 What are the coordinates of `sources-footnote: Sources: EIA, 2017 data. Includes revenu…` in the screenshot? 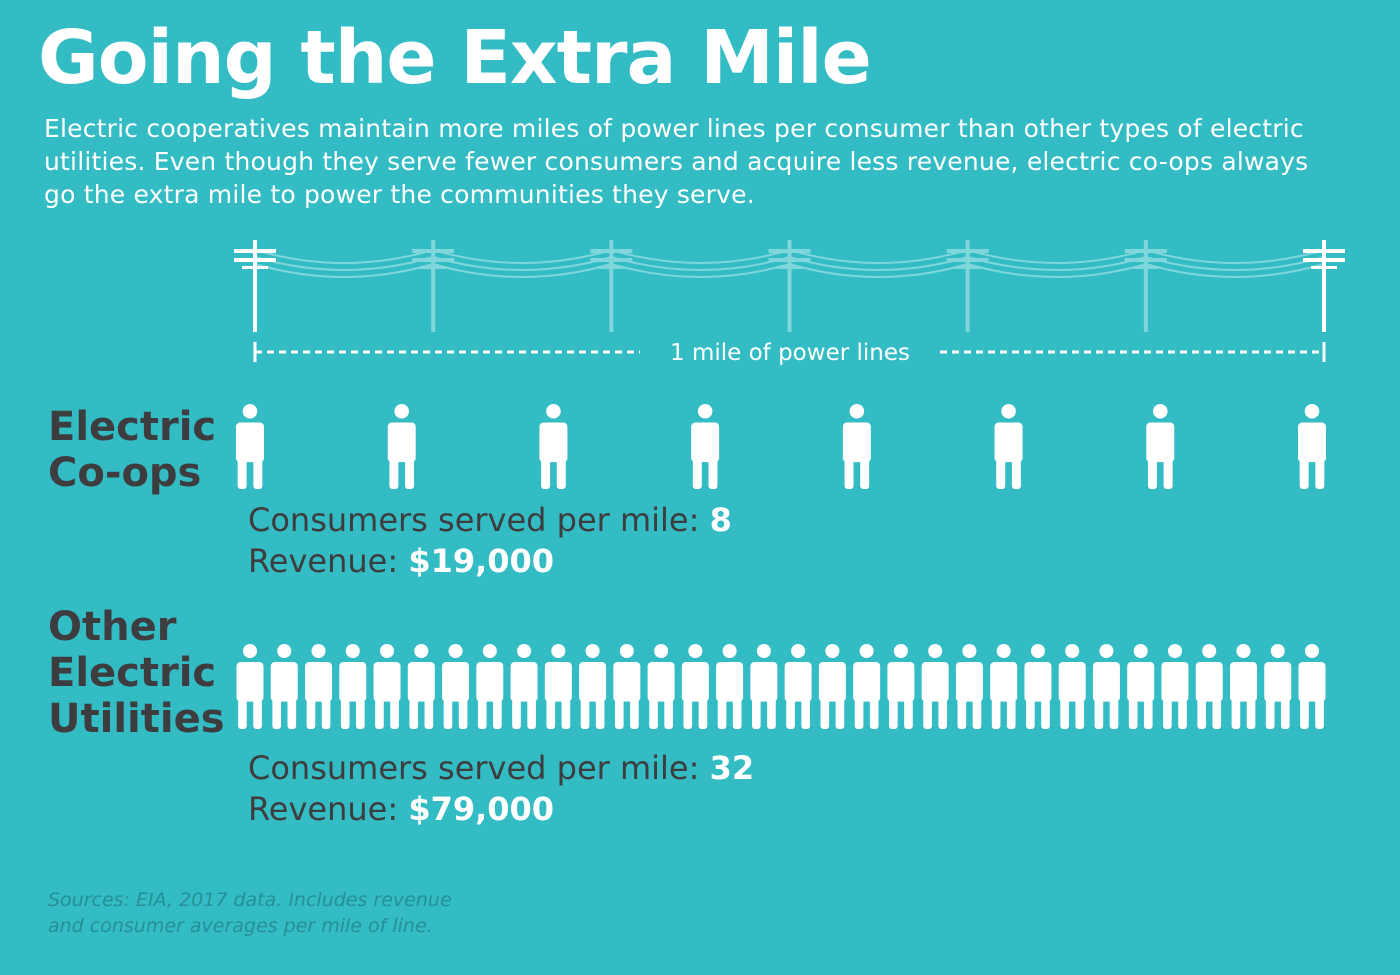 It's located at (250, 913).